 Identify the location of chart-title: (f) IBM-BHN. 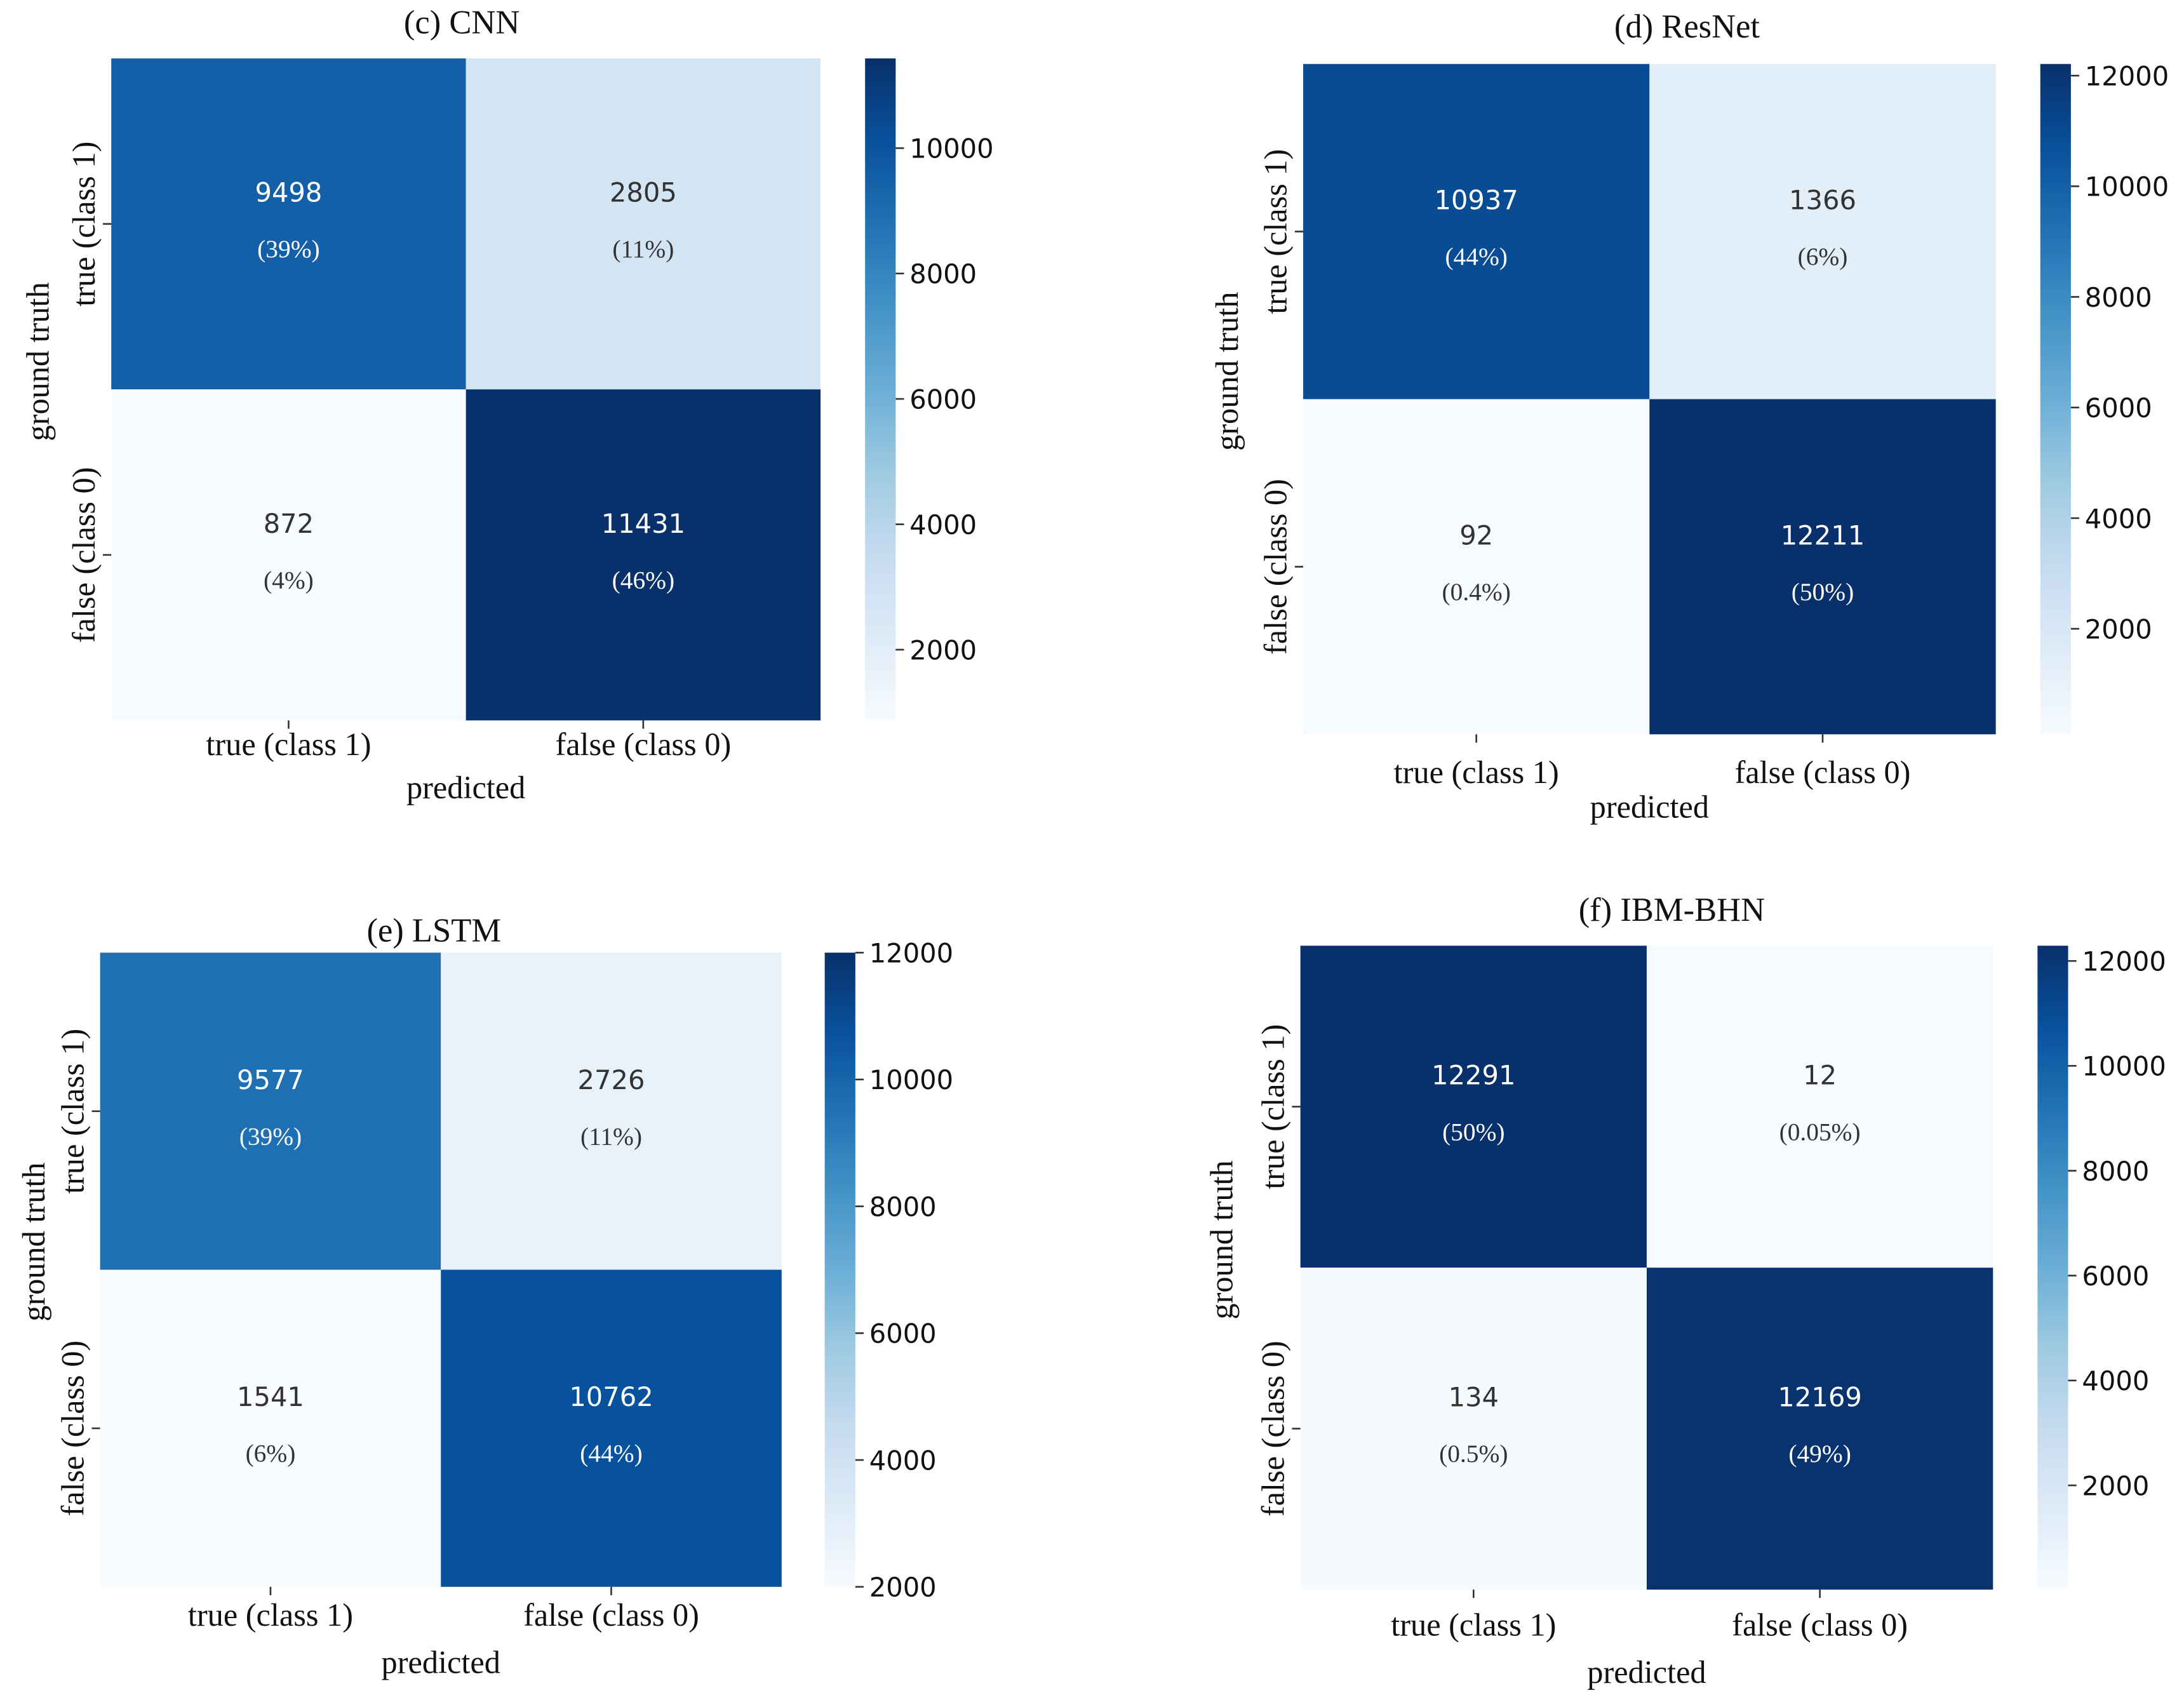
(1672, 910).